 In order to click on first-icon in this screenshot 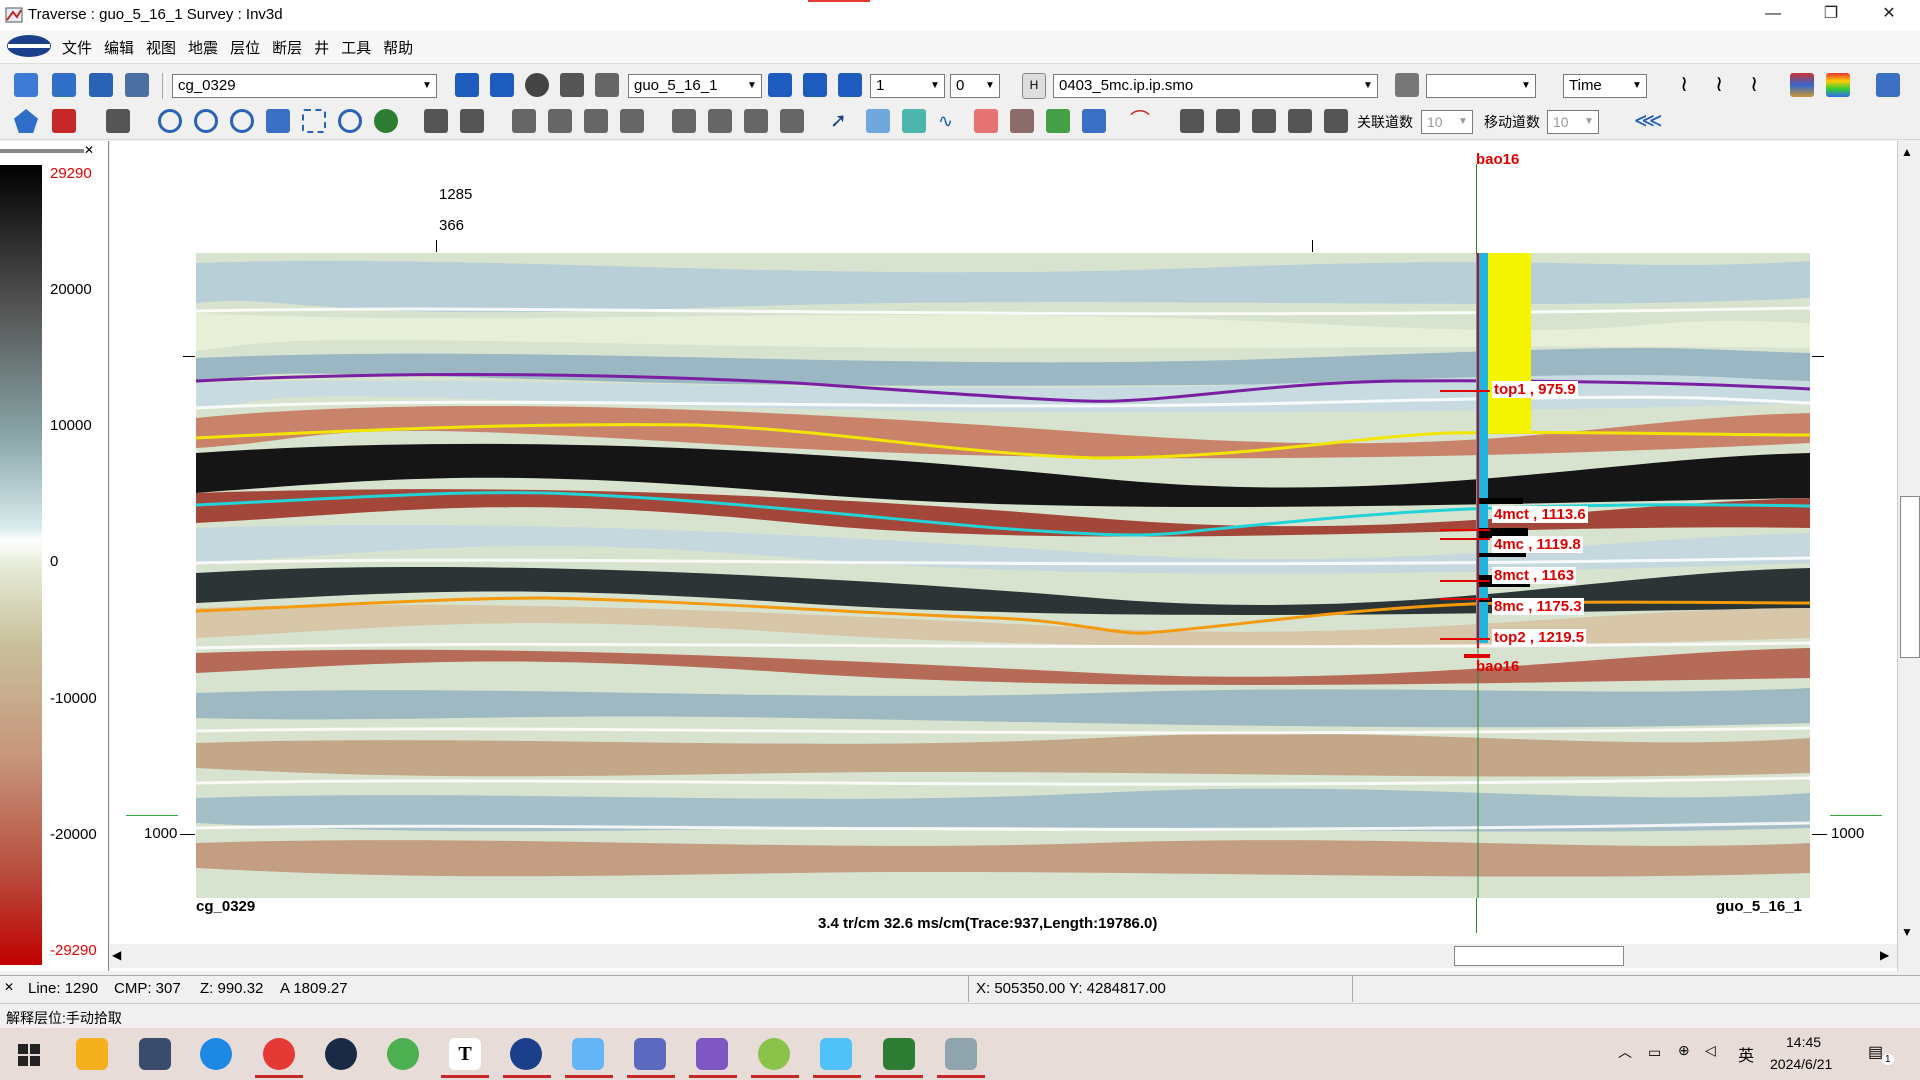, I will do `click(467, 85)`.